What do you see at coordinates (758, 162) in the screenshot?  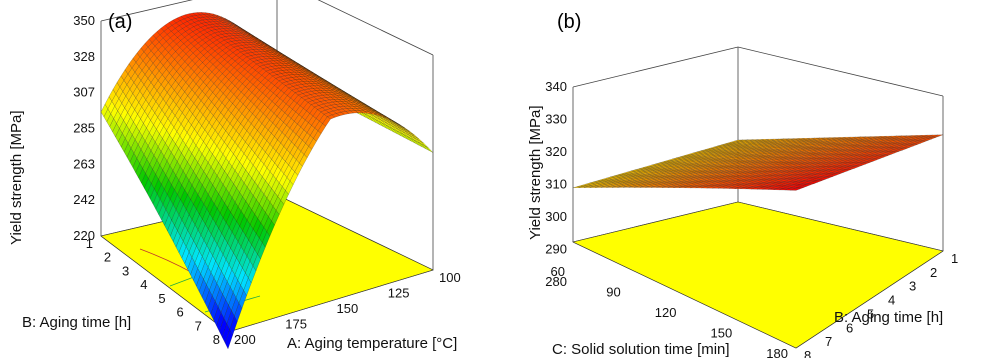 I see `response-surface-b` at bounding box center [758, 162].